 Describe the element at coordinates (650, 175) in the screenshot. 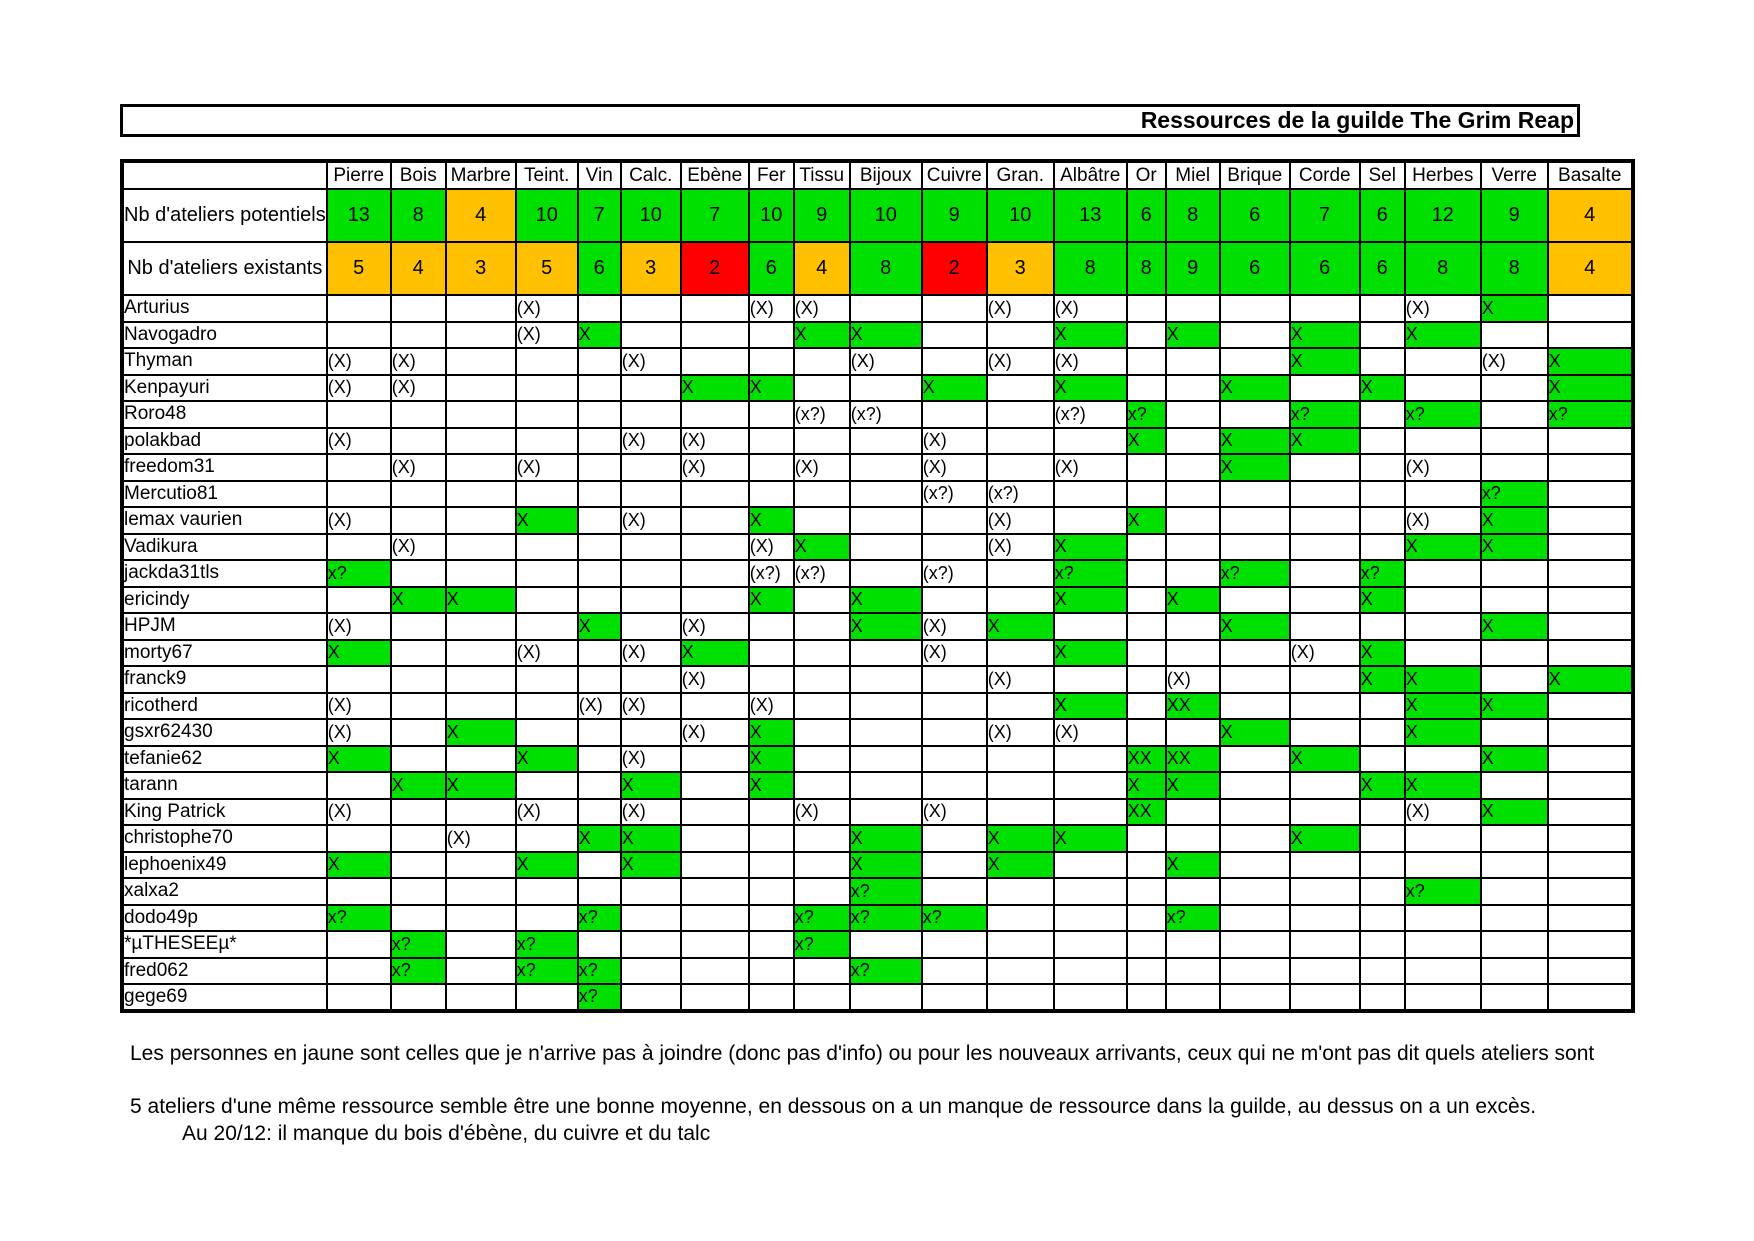

I see `column-header-calc: Calc.` at that location.